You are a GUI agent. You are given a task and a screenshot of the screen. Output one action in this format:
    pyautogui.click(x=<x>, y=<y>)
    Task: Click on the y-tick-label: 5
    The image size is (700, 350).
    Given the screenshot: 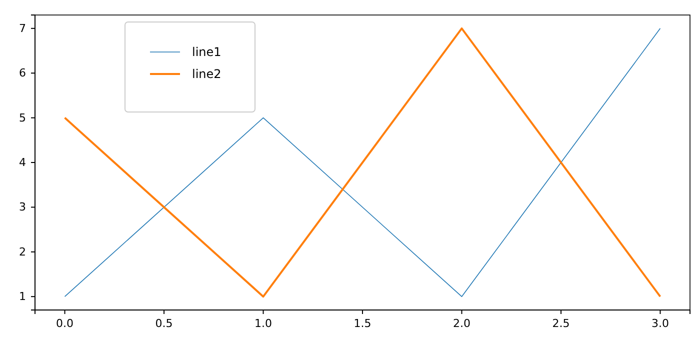 What is the action you would take?
    pyautogui.click(x=22, y=117)
    